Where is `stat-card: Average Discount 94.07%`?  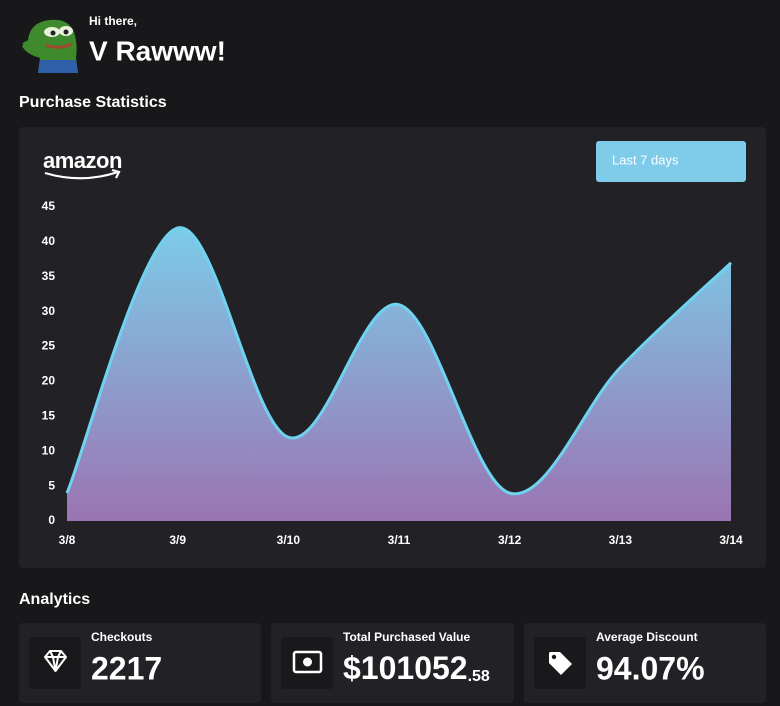
stat-card: Average Discount 94.07% is located at coordinates (645, 663).